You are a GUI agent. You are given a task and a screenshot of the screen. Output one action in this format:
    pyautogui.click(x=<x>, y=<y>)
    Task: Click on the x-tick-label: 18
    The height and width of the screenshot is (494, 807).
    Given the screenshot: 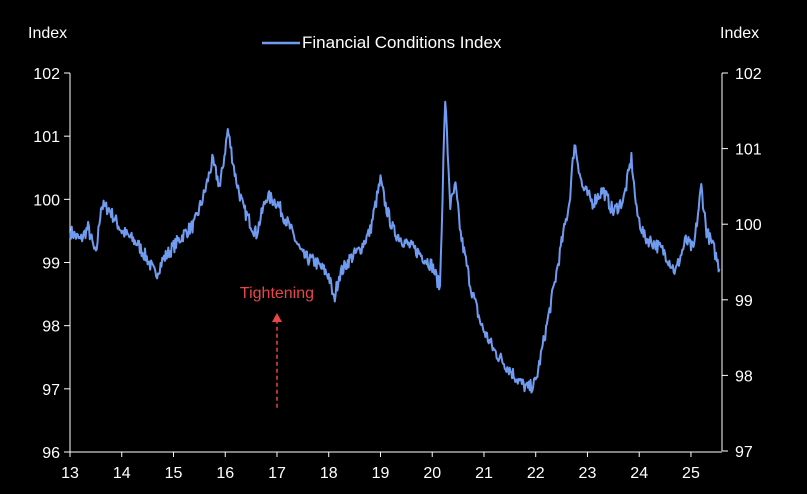 What is the action you would take?
    pyautogui.click(x=329, y=473)
    